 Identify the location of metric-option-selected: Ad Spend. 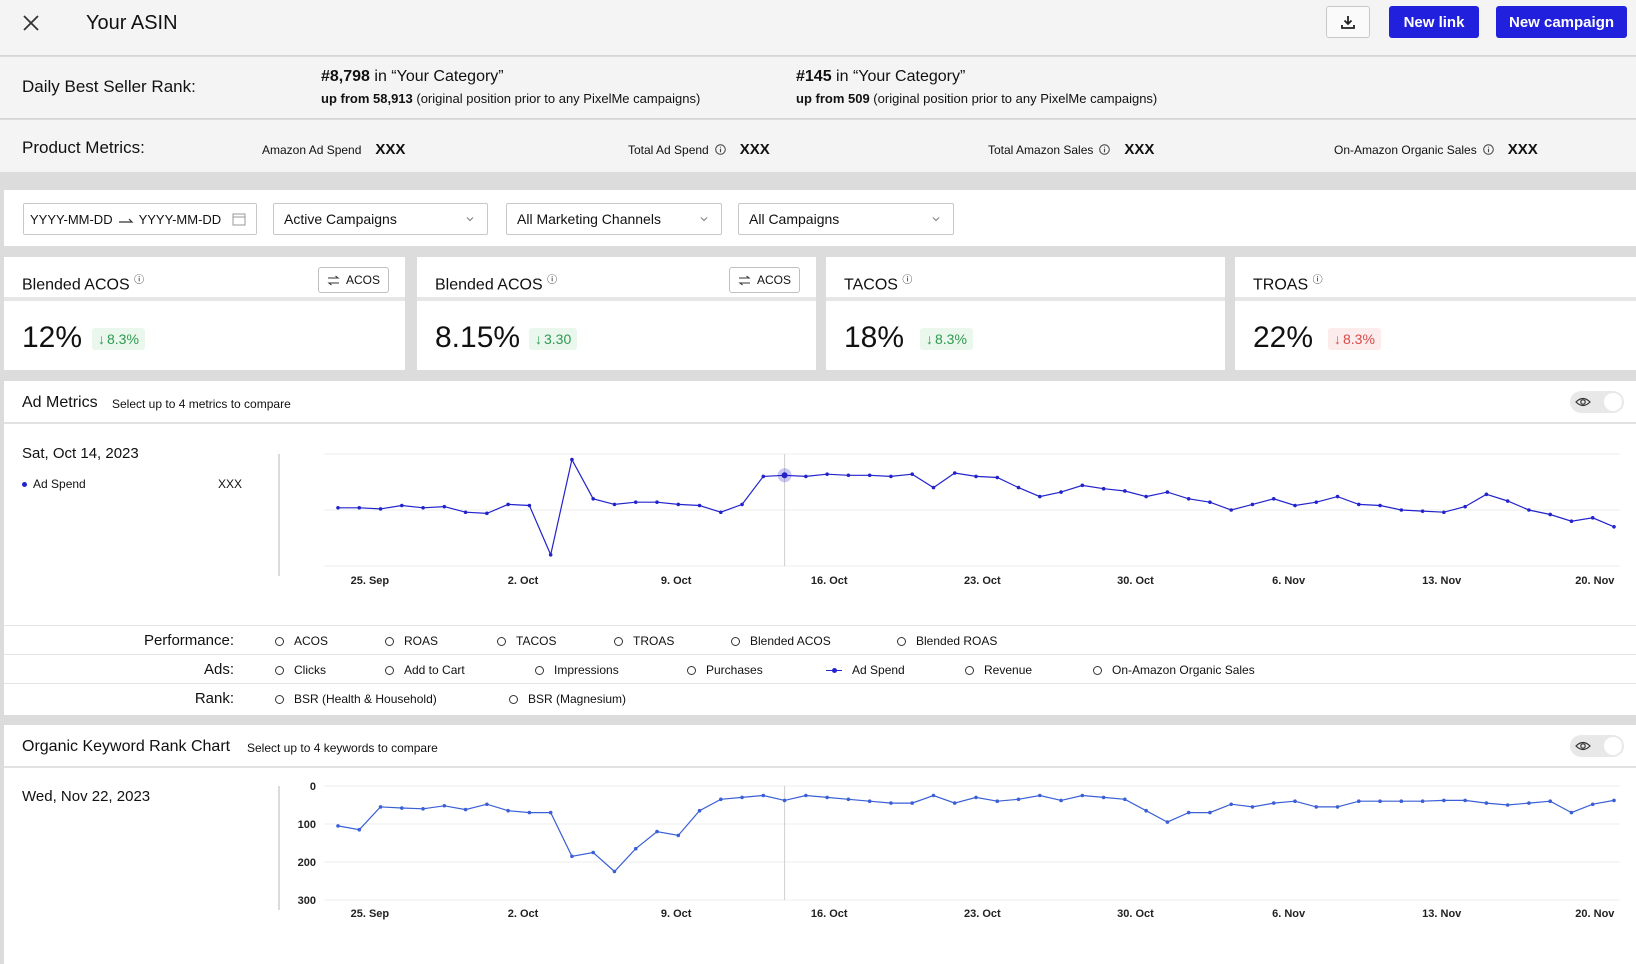
(865, 670).